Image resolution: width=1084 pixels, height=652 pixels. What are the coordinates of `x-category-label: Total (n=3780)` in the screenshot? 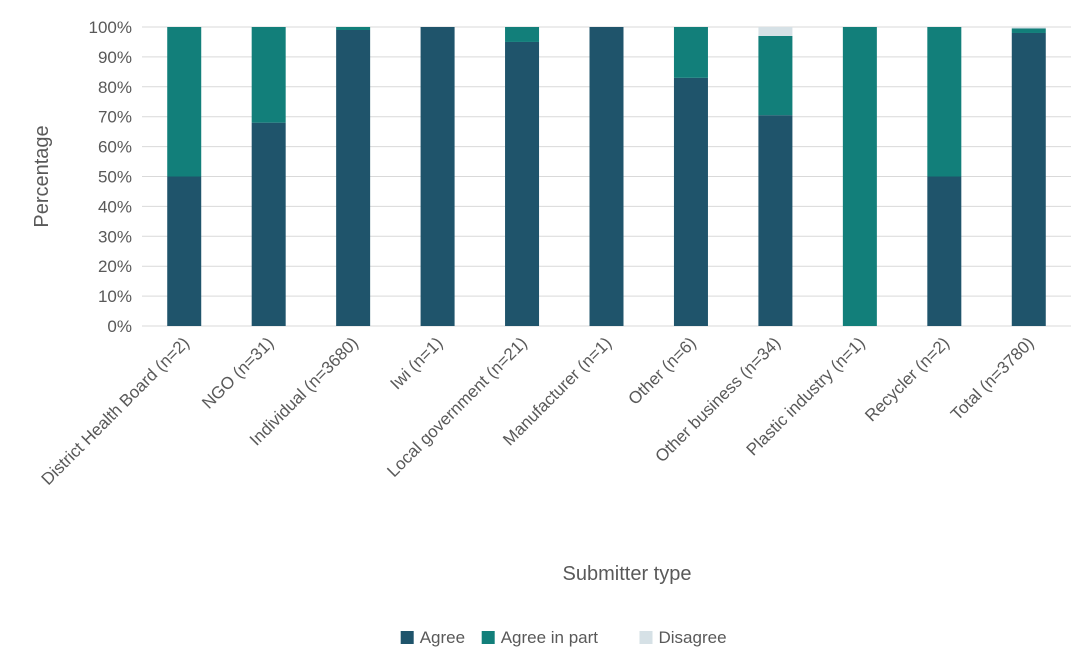 It's located at (992, 378).